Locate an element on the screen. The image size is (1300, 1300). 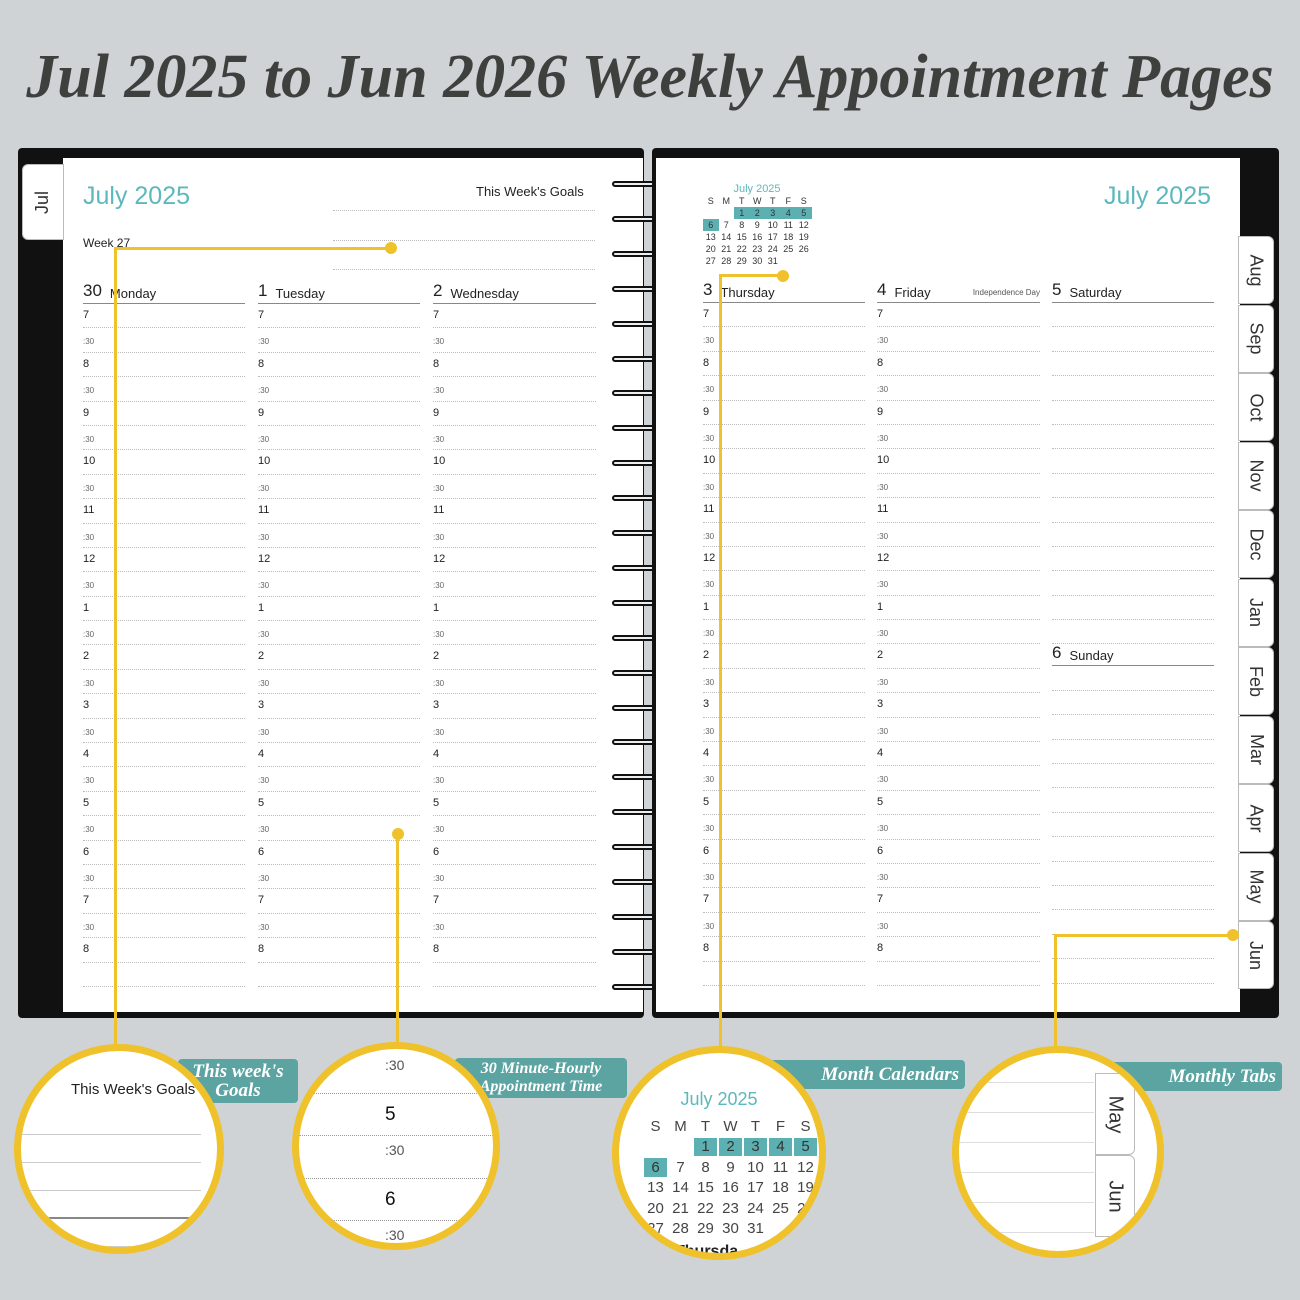
tab-oct: Oct is located at coordinates (1256, 407).